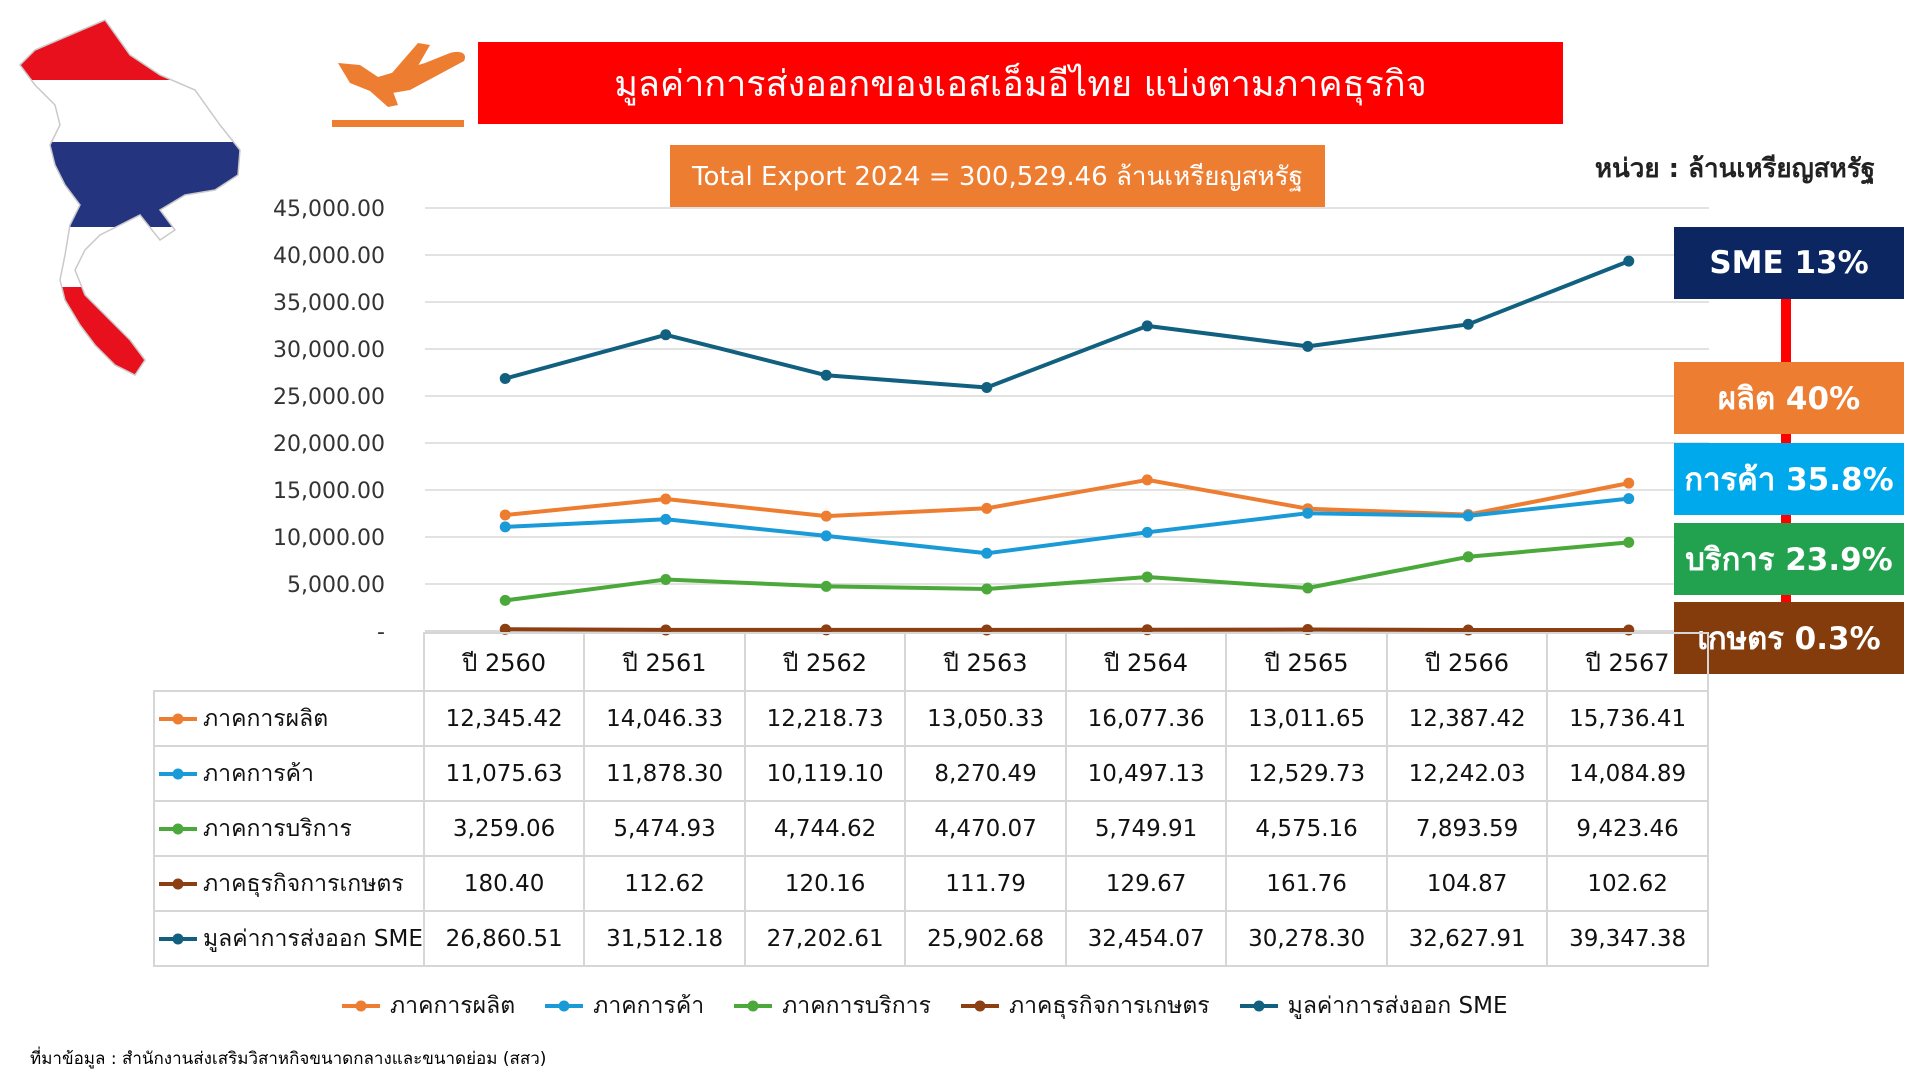 Image resolution: width=1920 pixels, height=1080 pixels. I want to click on x-tick-label: ปี 2563, so click(985, 662).